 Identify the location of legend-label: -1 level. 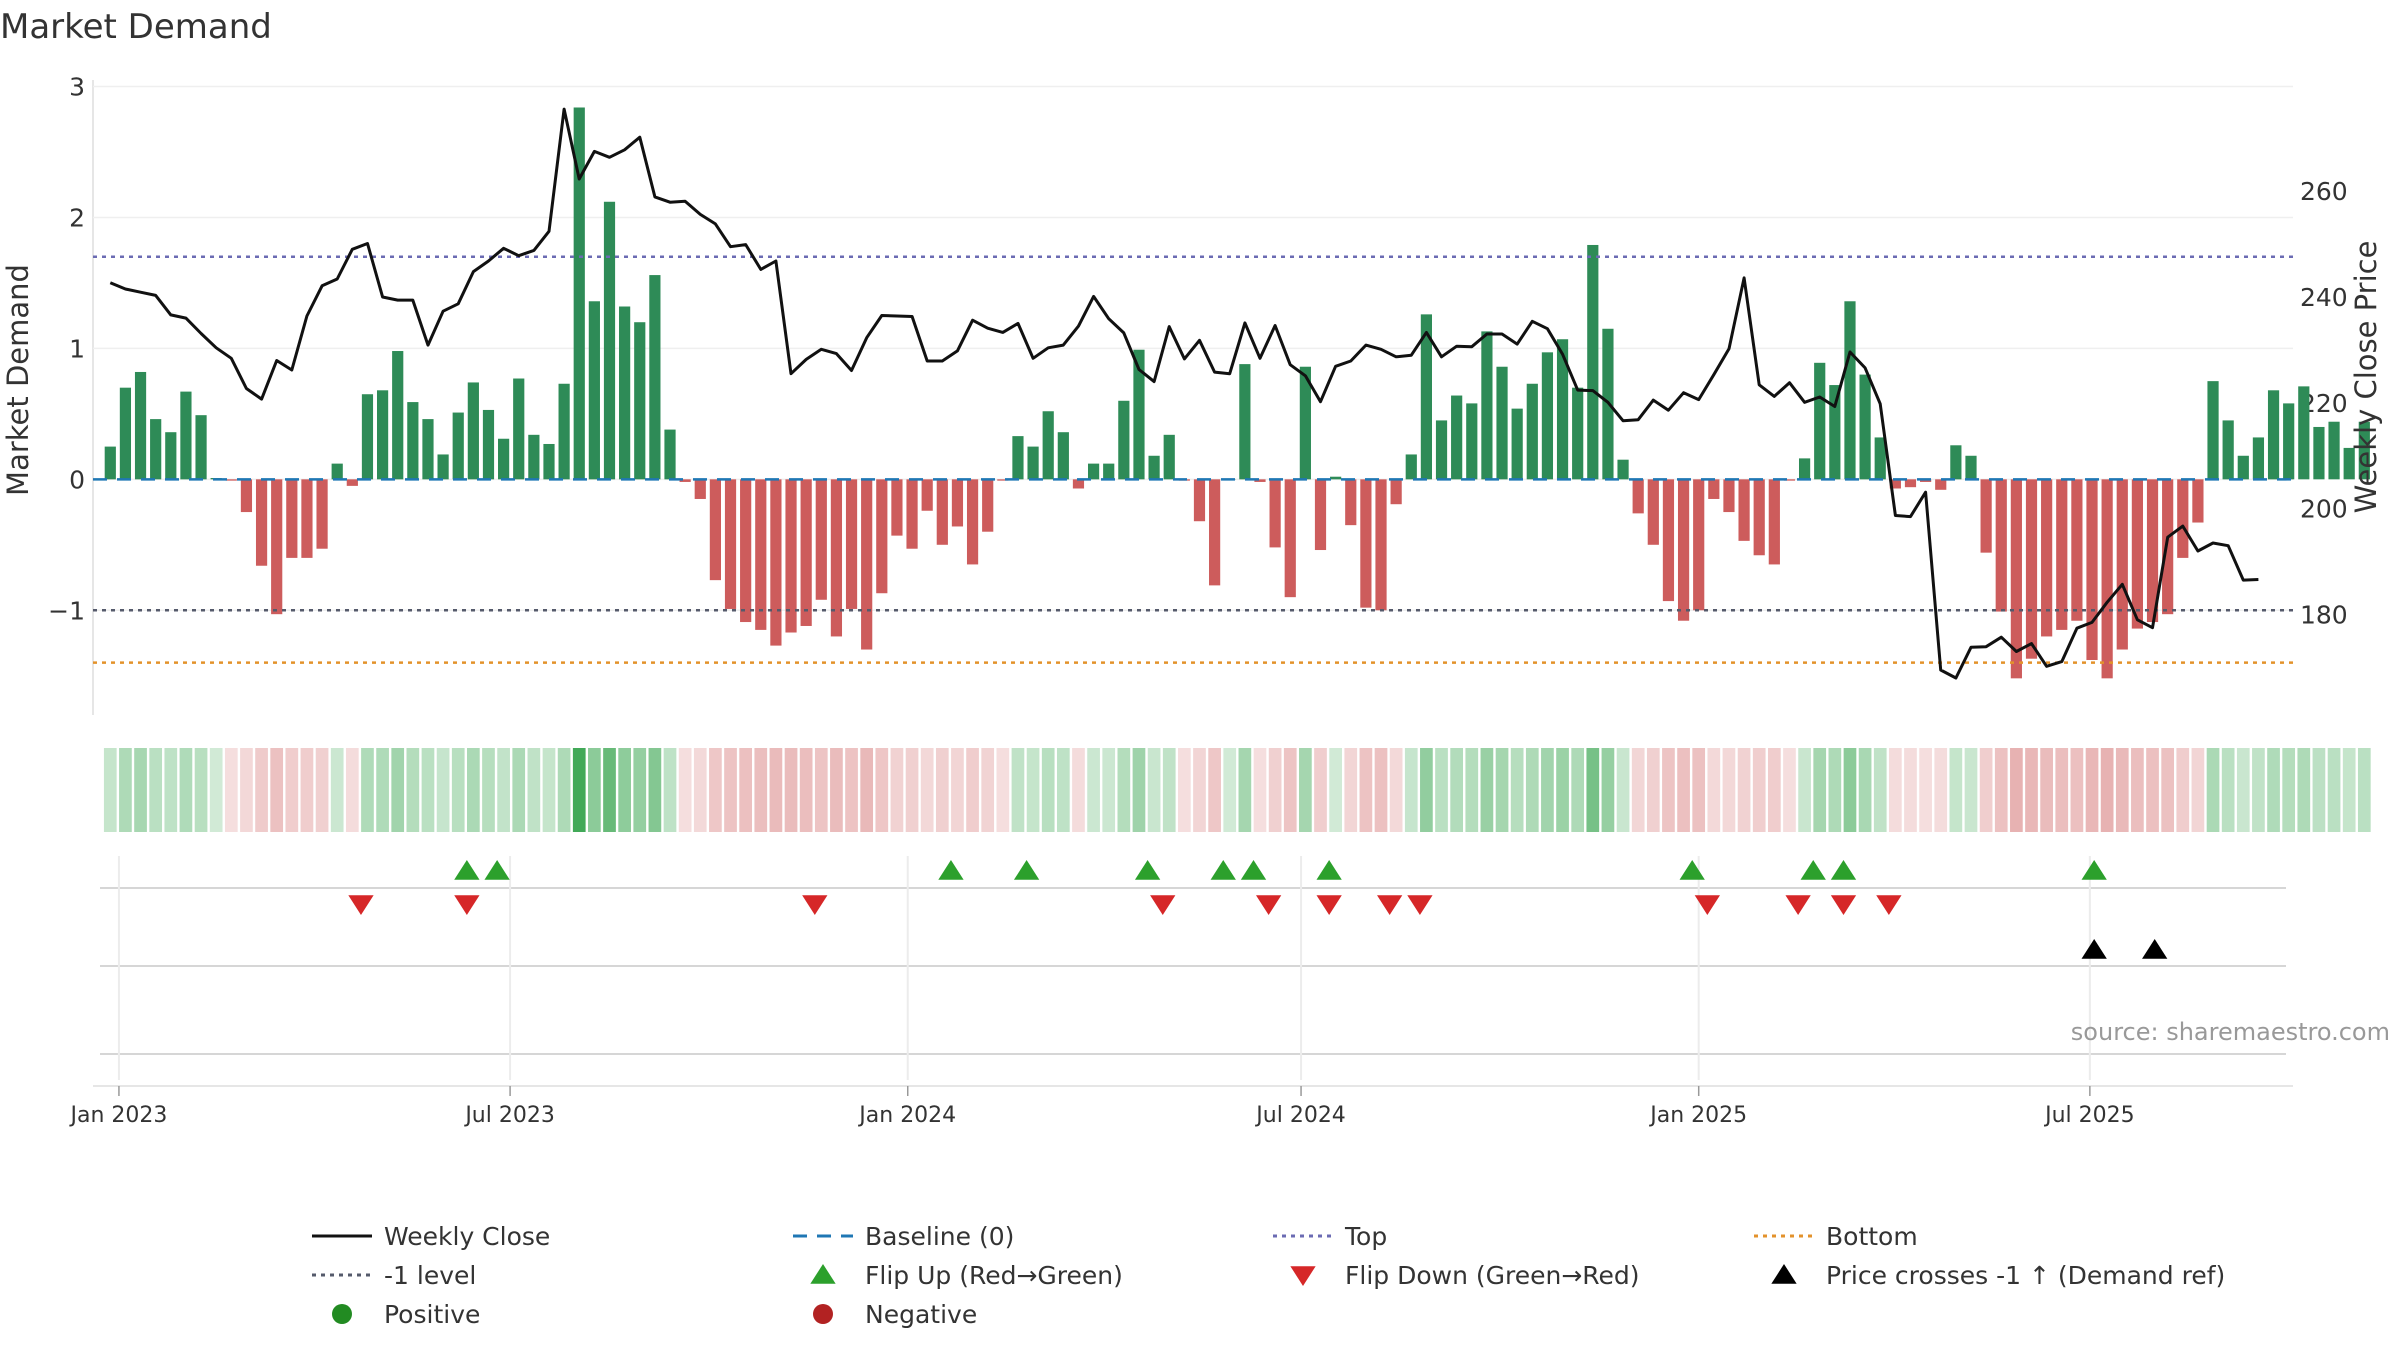
(430, 1275).